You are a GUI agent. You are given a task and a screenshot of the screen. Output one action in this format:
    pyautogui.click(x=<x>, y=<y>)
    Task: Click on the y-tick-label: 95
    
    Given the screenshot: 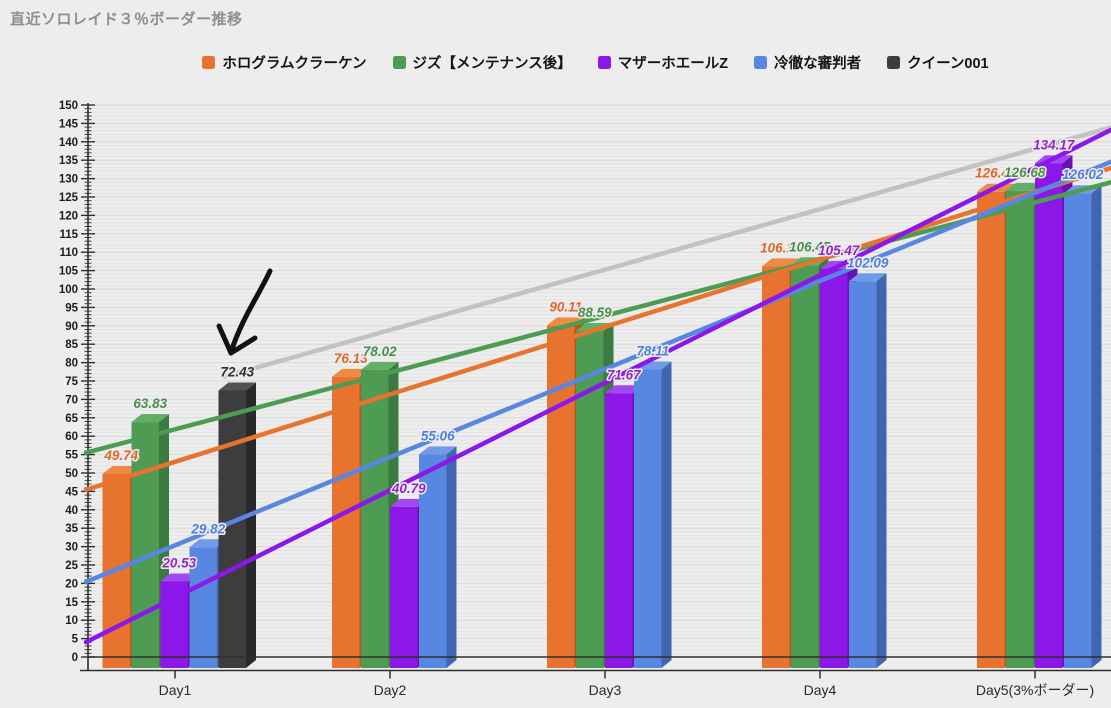 What is the action you would take?
    pyautogui.click(x=71, y=308)
    